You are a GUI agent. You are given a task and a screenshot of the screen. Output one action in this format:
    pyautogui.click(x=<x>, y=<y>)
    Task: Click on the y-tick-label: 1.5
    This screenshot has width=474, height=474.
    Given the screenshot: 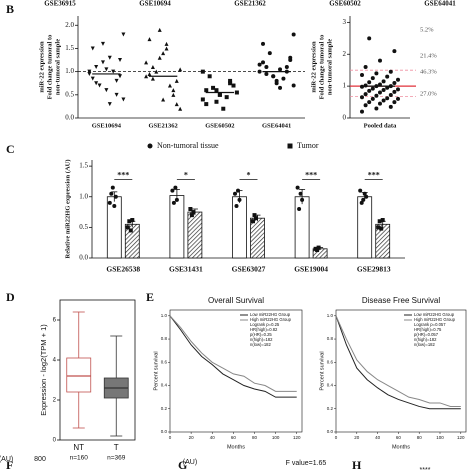 What is the action you would take?
    pyautogui.click(x=69, y=48)
    